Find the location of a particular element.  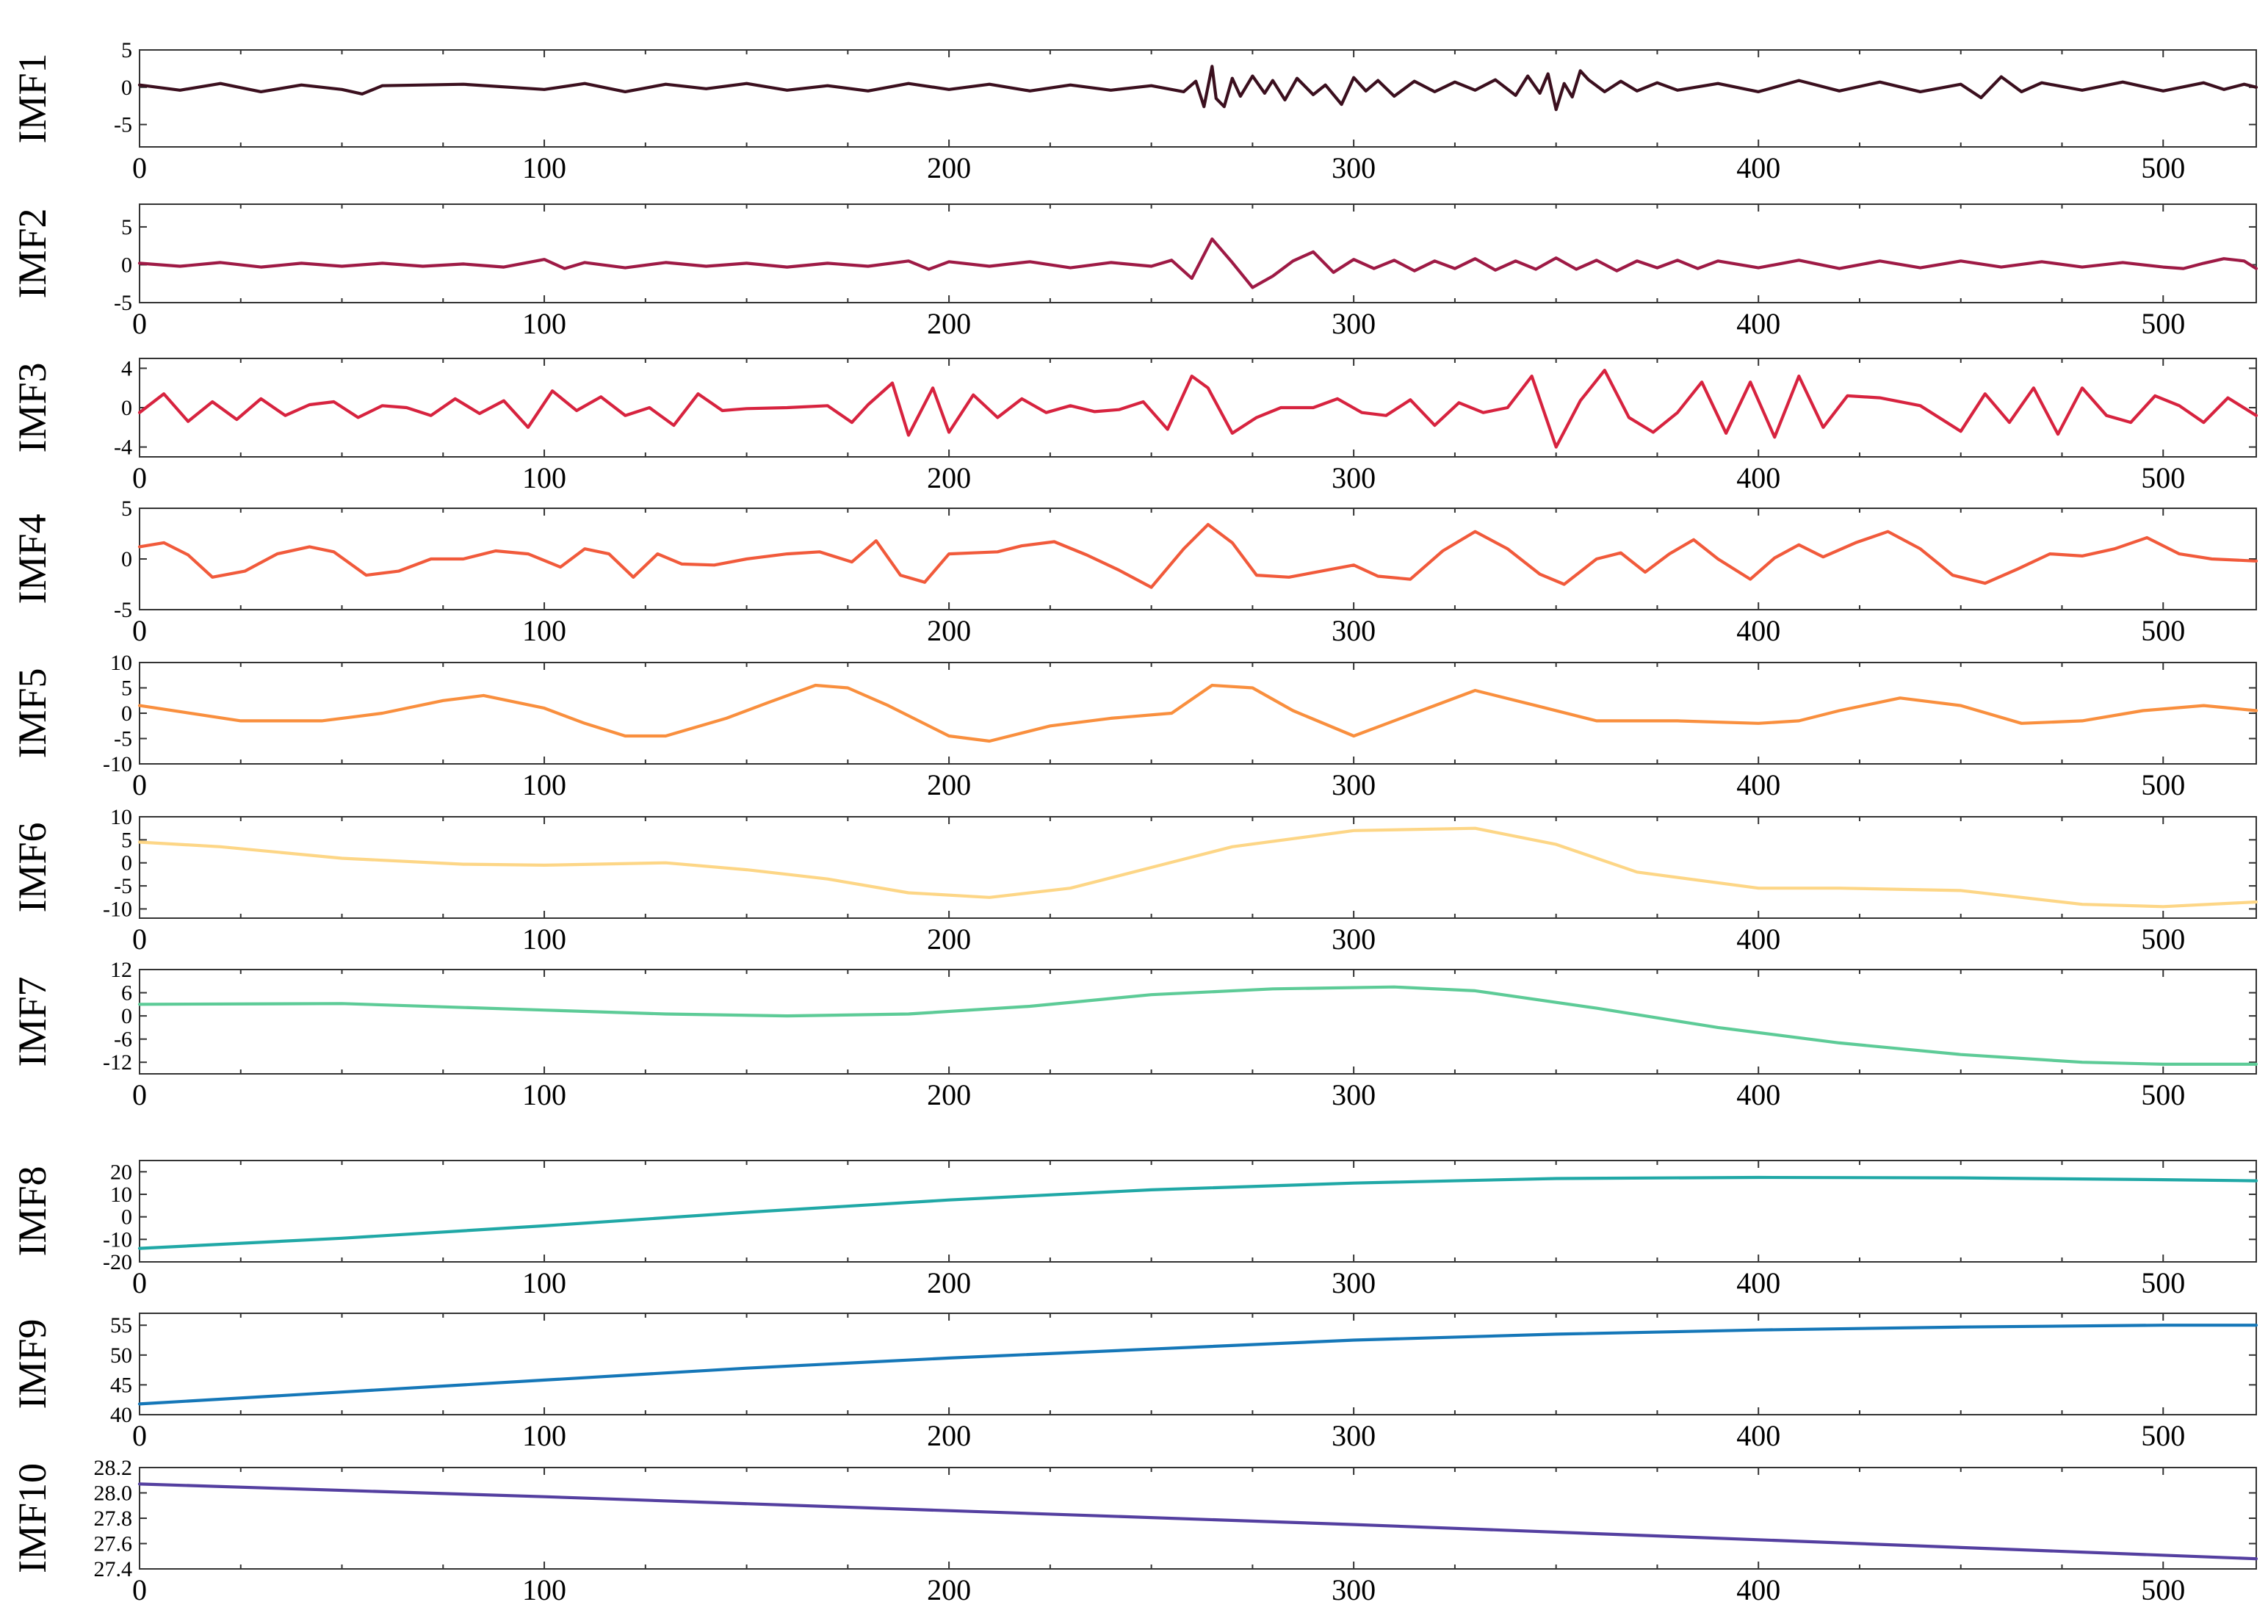

y-tick-label: -6 is located at coordinates (123, 1040).